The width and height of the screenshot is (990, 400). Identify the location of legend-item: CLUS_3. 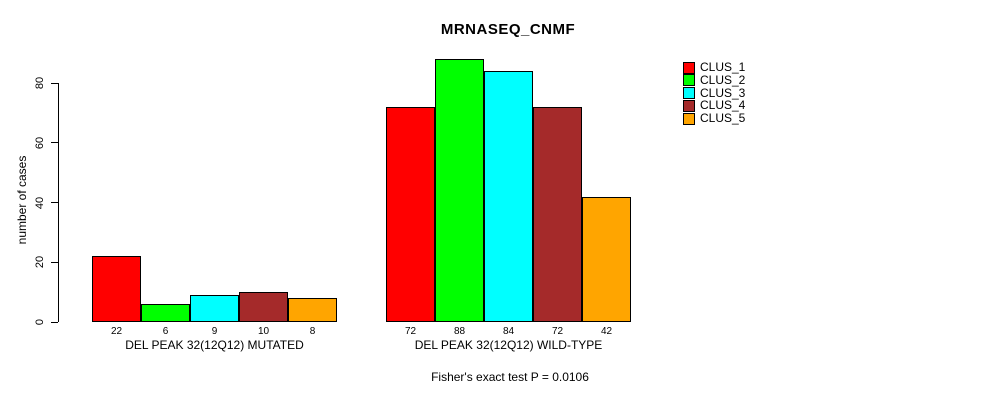
(714, 92).